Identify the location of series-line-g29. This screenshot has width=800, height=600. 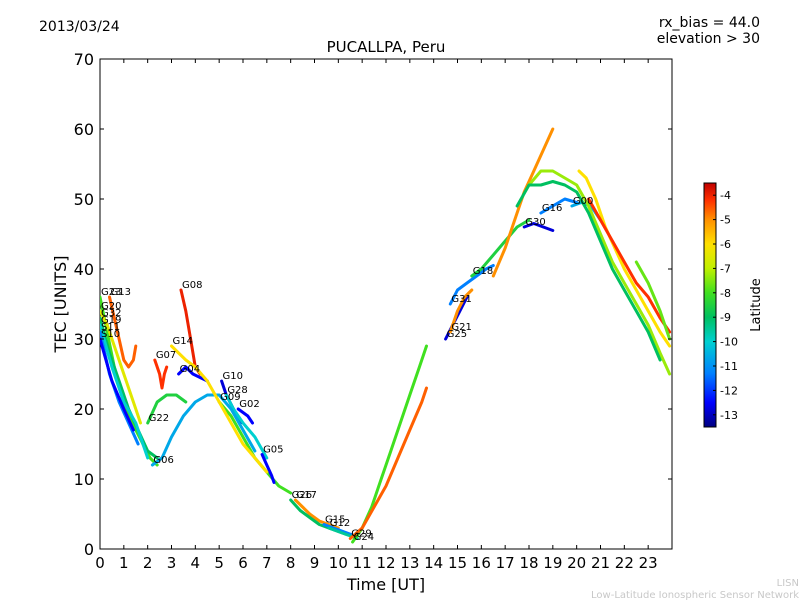
(388, 463).